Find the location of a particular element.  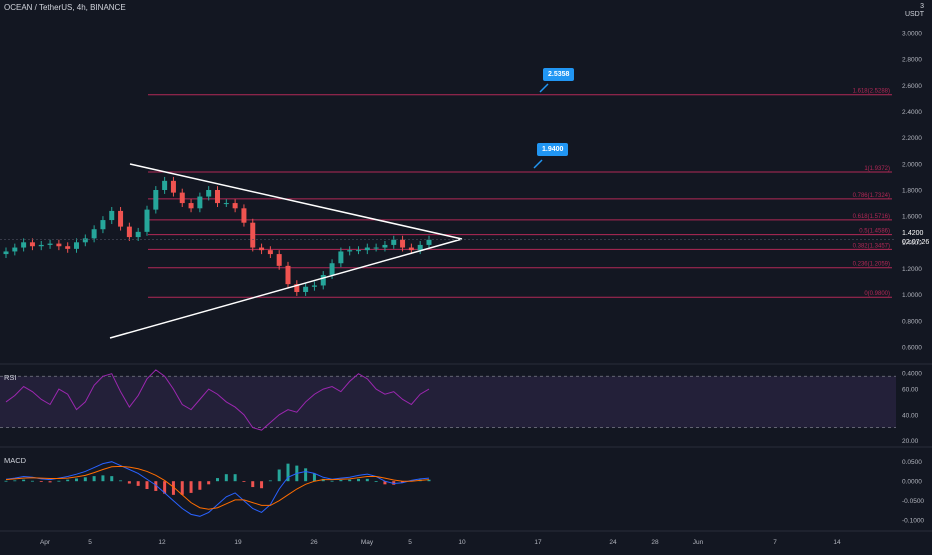

triangle-upper-line is located at coordinates (296, 201).